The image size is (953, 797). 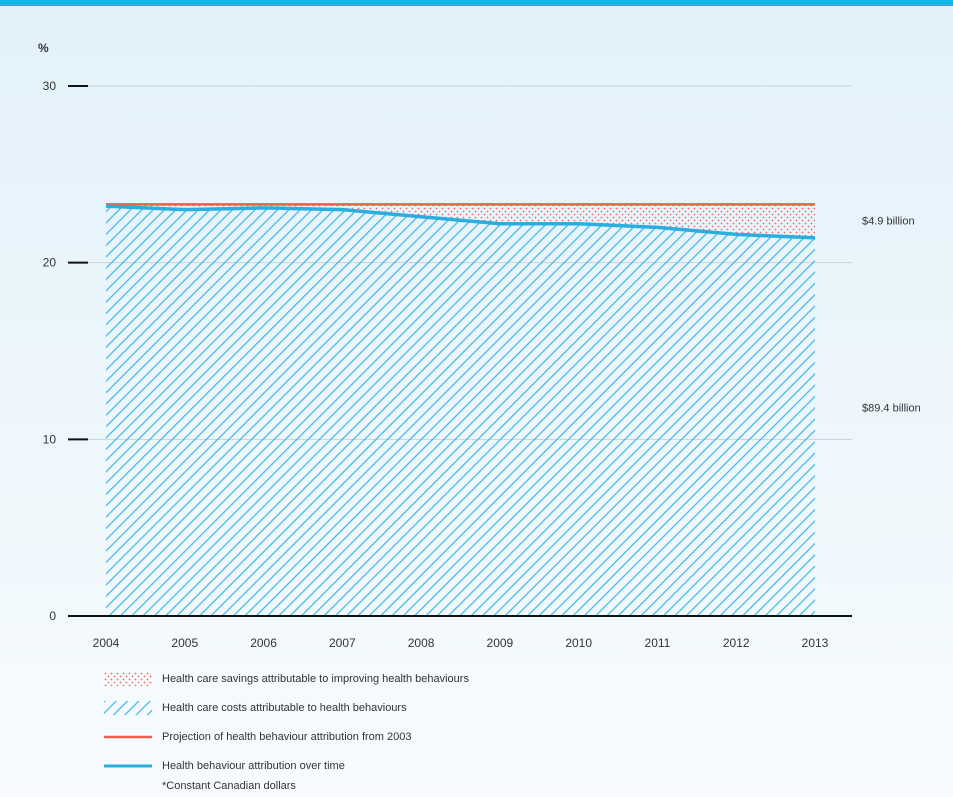 What do you see at coordinates (253, 765) in the screenshot?
I see `legend-label: Health behaviour attribution over time` at bounding box center [253, 765].